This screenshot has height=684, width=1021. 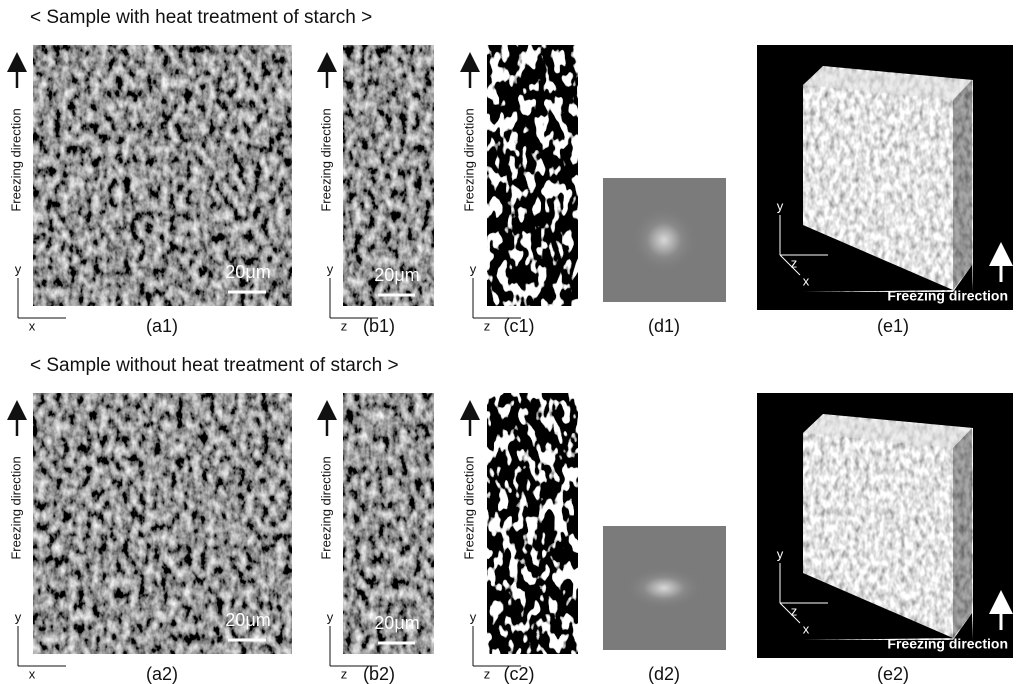 What do you see at coordinates (664, 326) in the screenshot?
I see `panel-label: (d1)` at bounding box center [664, 326].